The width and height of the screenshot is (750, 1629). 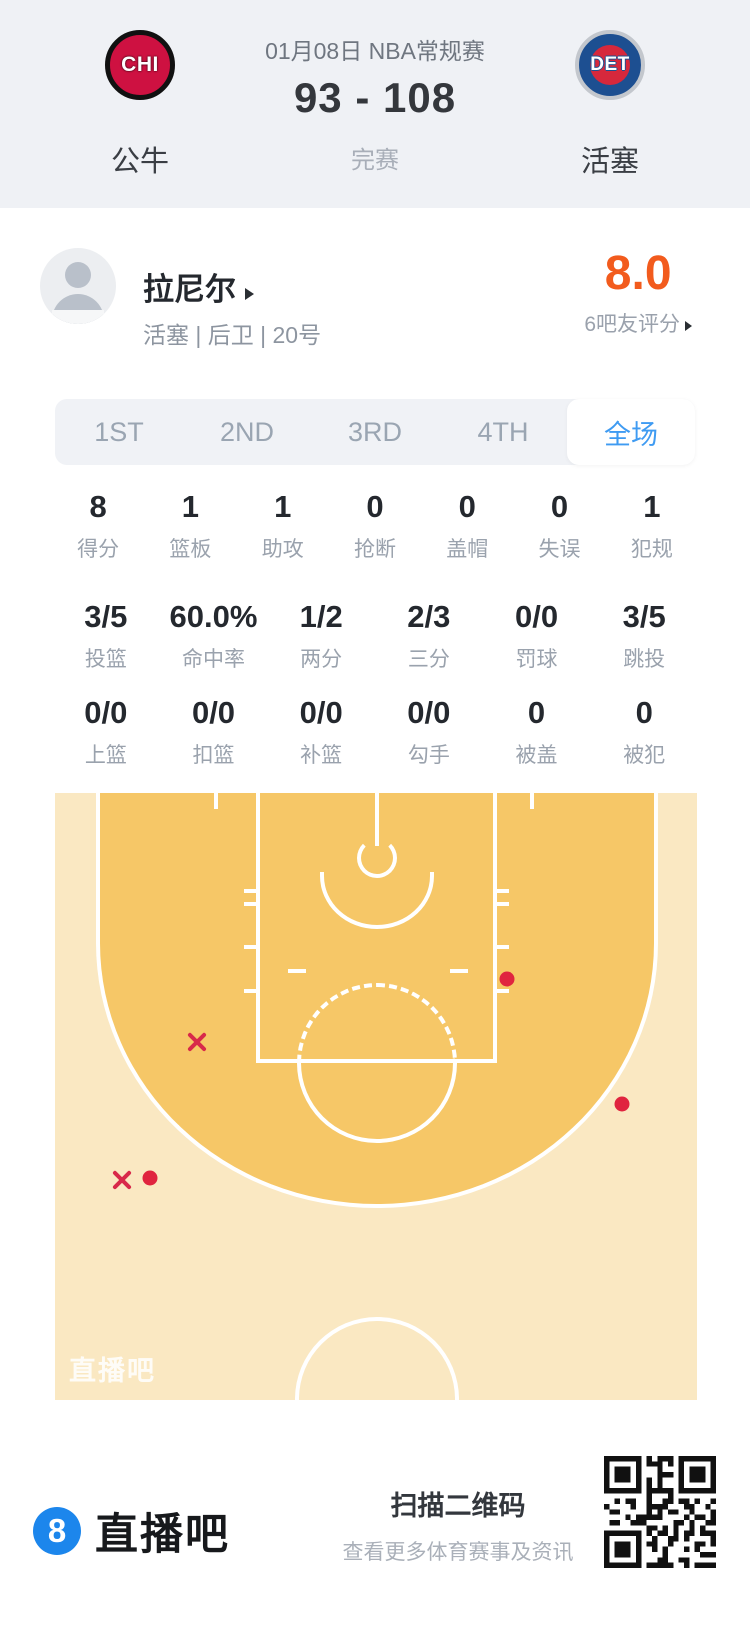 I want to click on app-footer: 8 直播吧 扫描二维码 查看更多体育赛事及资讯, so click(x=375, y=1515).